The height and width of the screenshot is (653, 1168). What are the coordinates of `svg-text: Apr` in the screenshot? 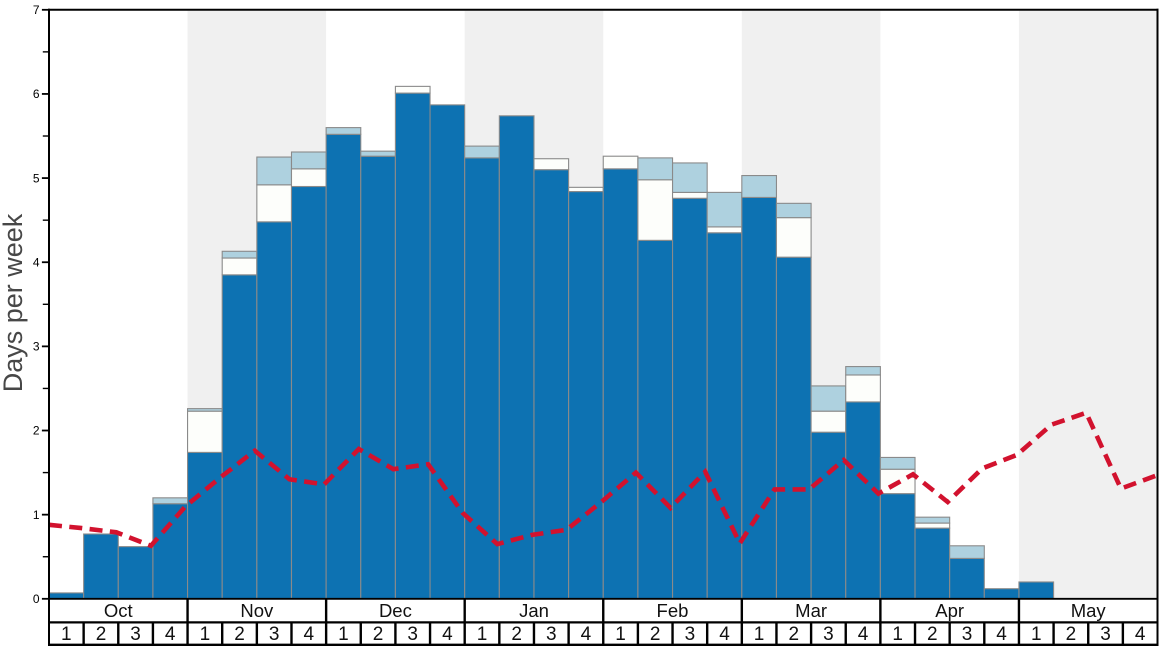 It's located at (949, 610).